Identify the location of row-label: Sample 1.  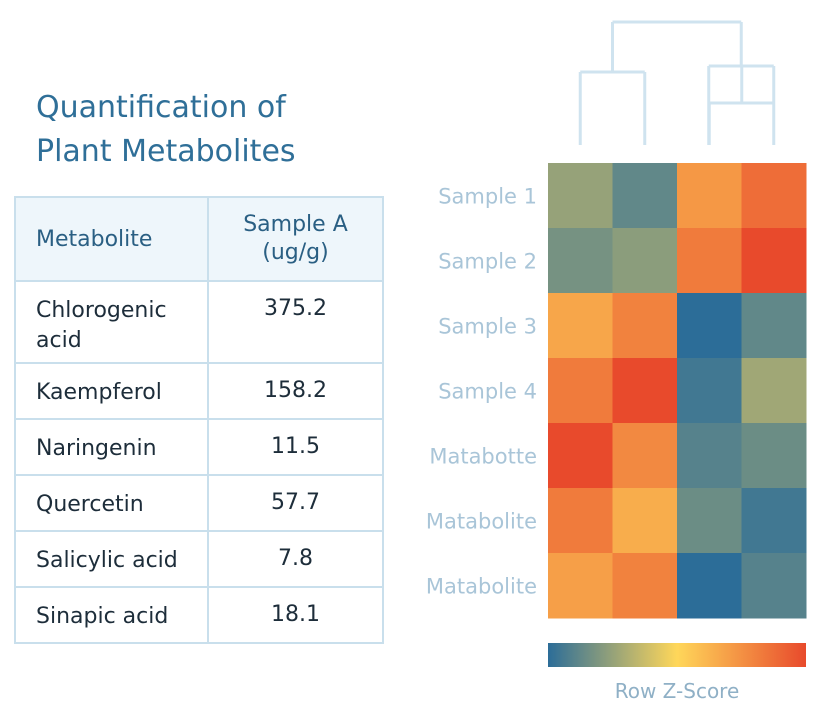
(487, 197).